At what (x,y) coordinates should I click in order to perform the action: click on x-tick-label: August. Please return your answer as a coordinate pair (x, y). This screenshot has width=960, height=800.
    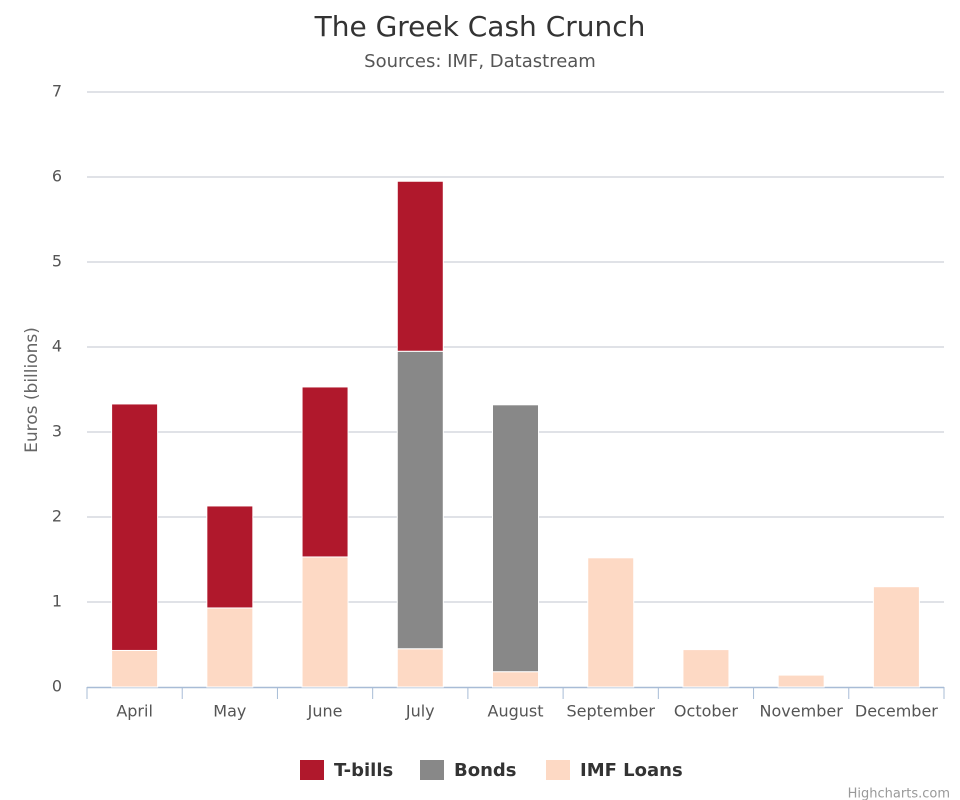
    Looking at the image, I should click on (516, 711).